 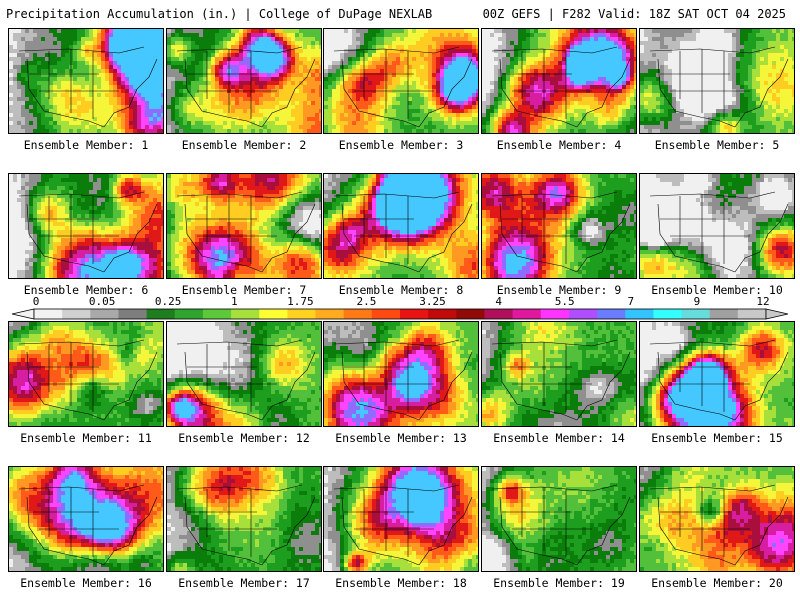 I want to click on ensemble-panel: Ensemble Member: 7, so click(x=244, y=235).